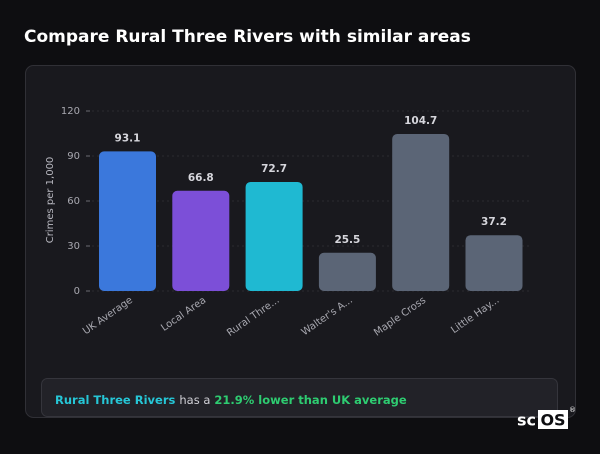 Image resolution: width=600 pixels, height=454 pixels. Describe the element at coordinates (73, 246) in the screenshot. I see `y-tick-label: 30` at that location.